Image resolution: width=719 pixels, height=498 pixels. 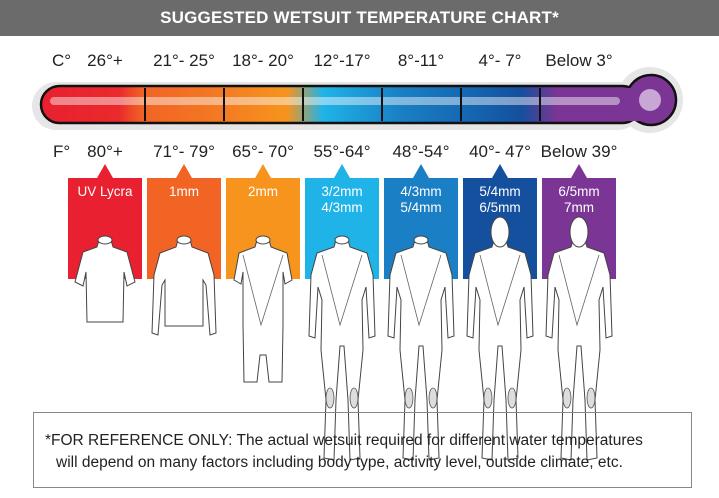 What do you see at coordinates (263, 151) in the screenshot?
I see `fahrenheit-range: 65°- 70°` at bounding box center [263, 151].